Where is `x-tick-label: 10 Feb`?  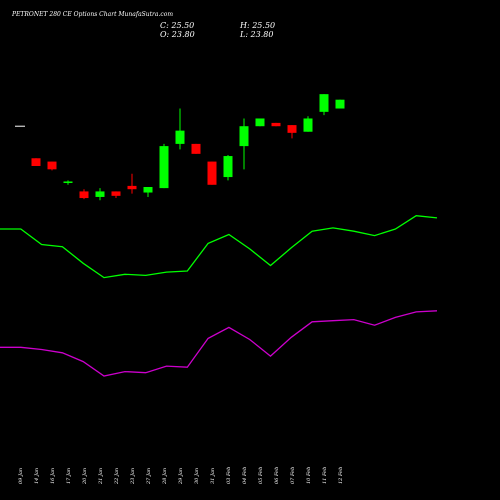
x-tick-label: 10 Feb is located at coordinates (309, 475).